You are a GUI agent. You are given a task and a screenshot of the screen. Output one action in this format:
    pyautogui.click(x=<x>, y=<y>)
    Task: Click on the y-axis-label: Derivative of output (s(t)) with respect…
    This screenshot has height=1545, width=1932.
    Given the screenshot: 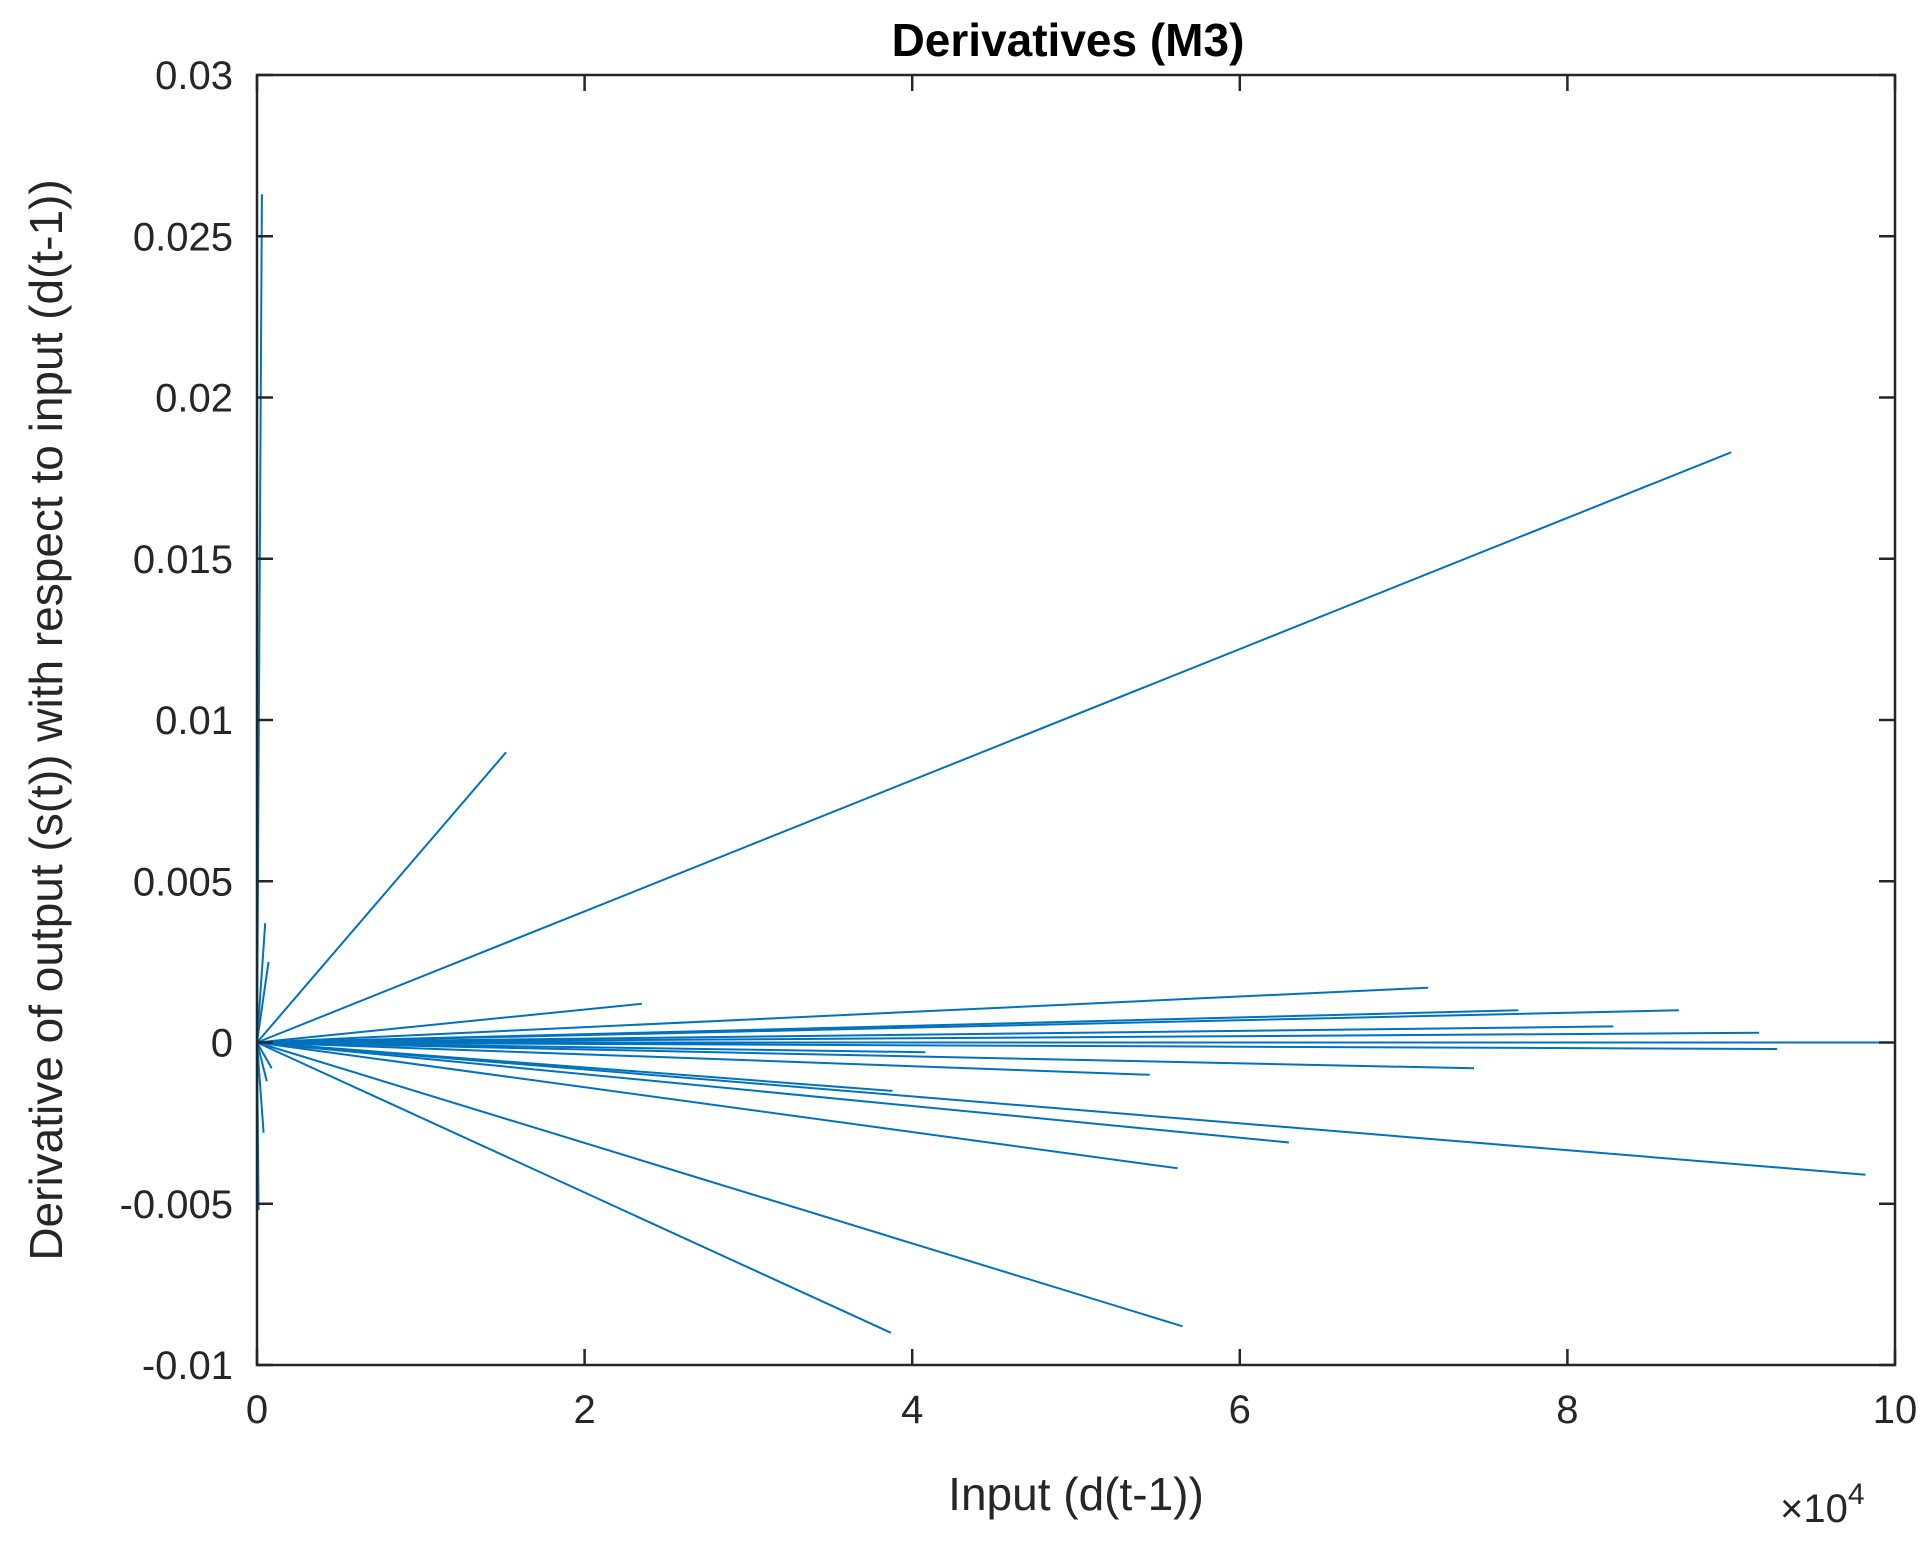 What is the action you would take?
    pyautogui.click(x=46, y=719)
    